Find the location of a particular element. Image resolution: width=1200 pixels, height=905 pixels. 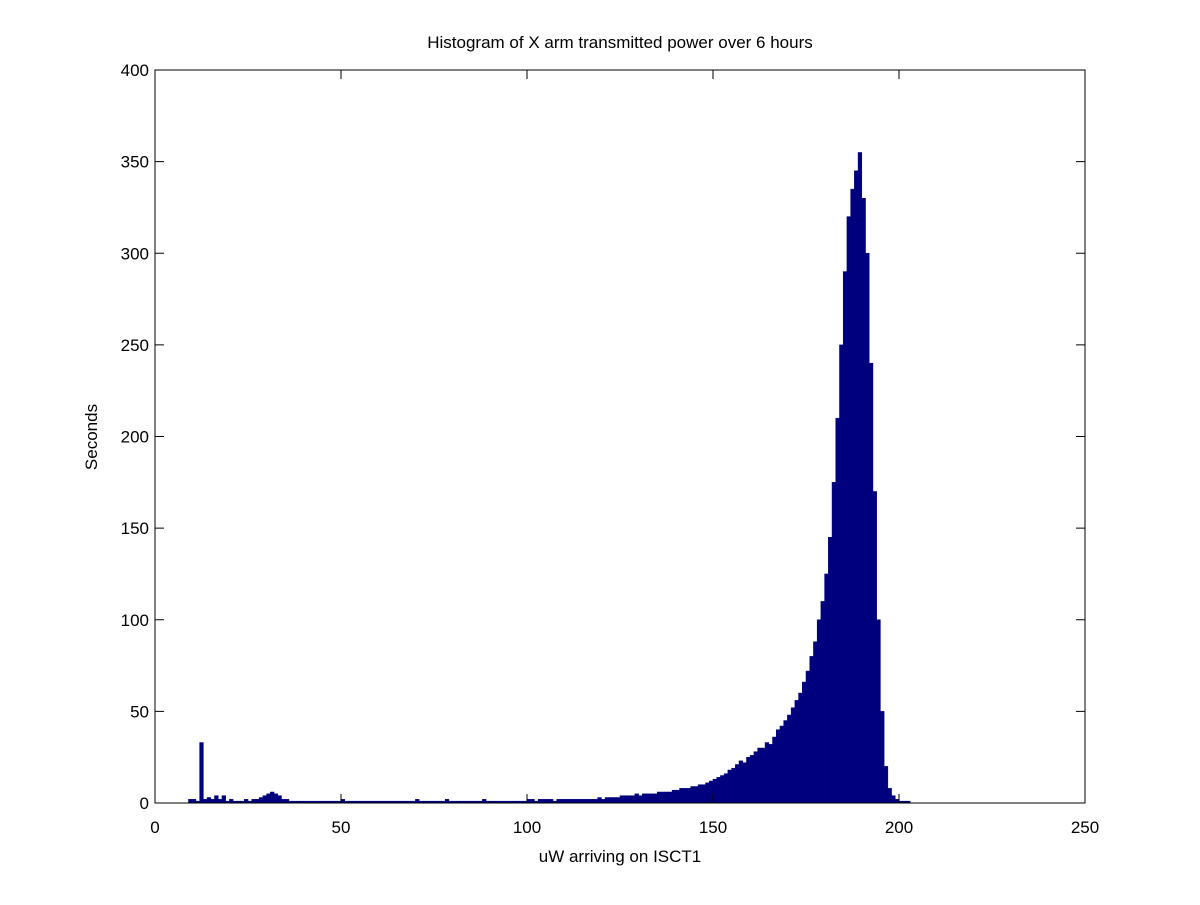

y-tick-label: 200 is located at coordinates (135, 437).